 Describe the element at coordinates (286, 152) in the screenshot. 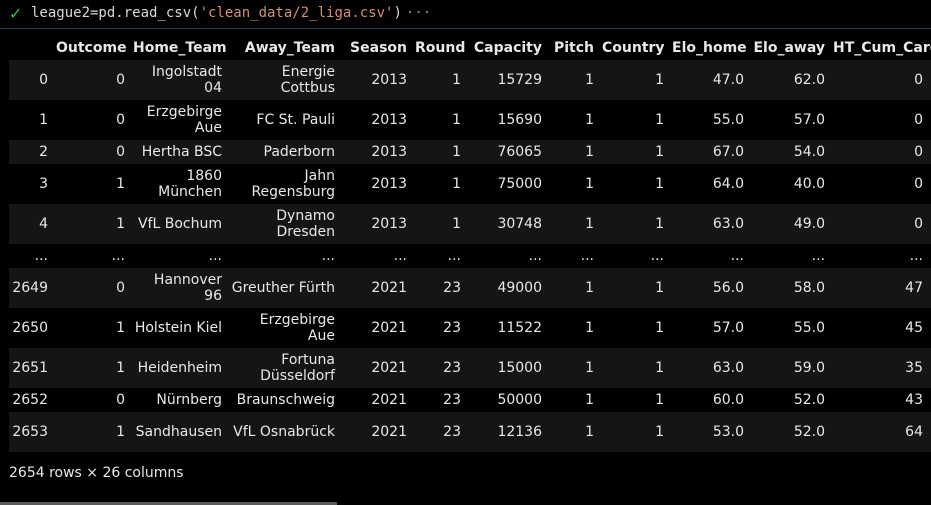

I see `table-cell: Paderborn` at that location.